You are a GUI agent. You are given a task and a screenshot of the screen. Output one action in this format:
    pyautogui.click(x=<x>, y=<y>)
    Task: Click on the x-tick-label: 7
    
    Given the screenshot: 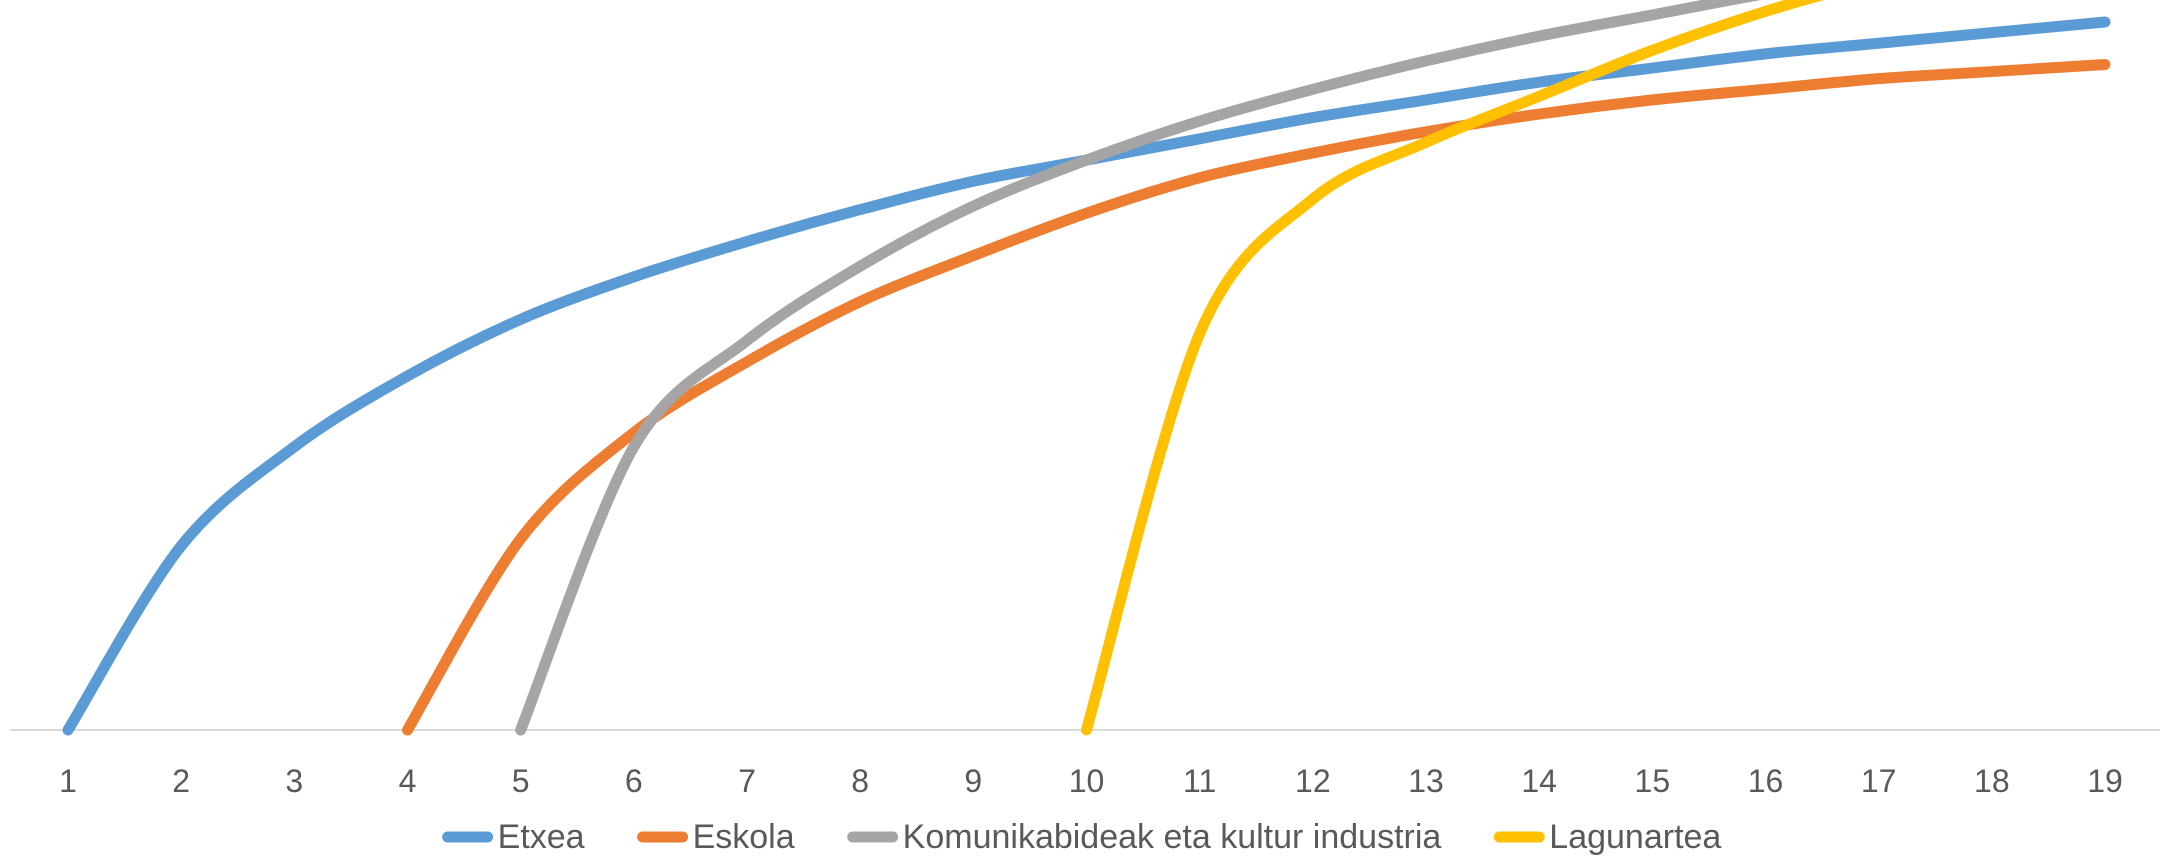 What is the action you would take?
    pyautogui.click(x=747, y=781)
    